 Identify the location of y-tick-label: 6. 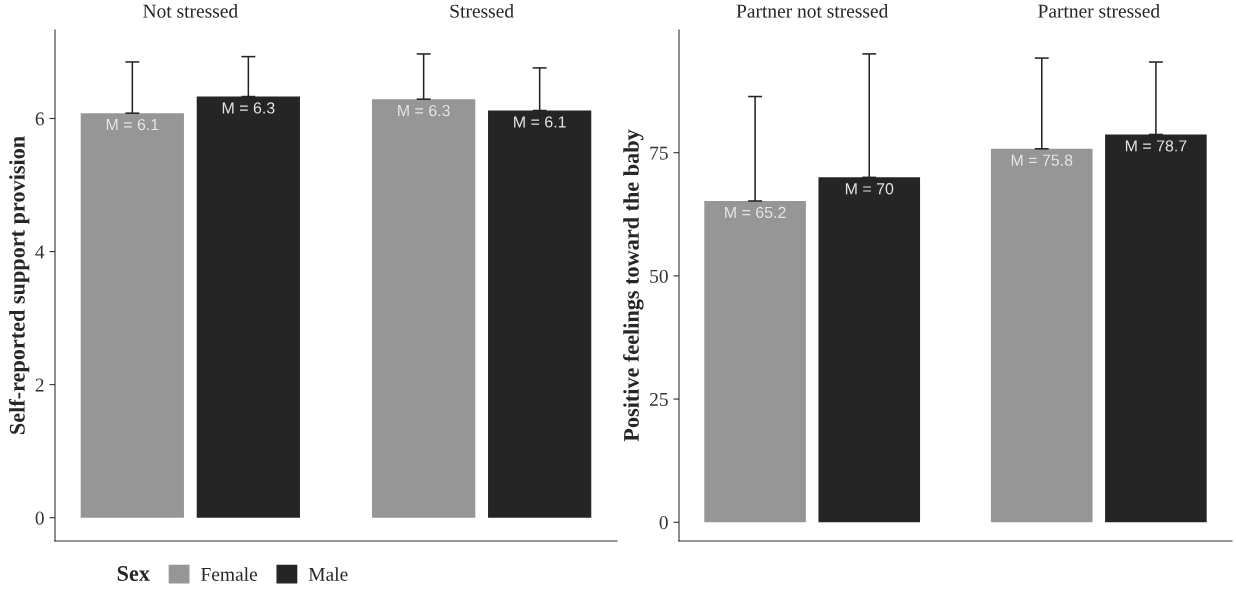
(39, 119).